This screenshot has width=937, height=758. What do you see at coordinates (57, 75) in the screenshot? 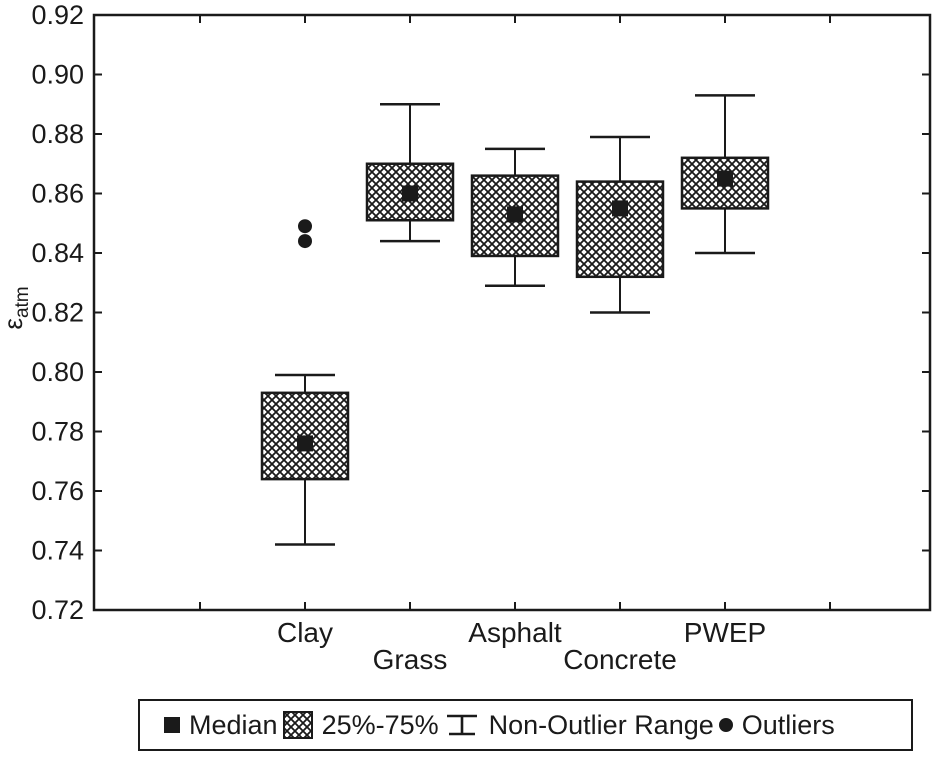
I see `y-axis-tick-label: 0.90` at bounding box center [57, 75].